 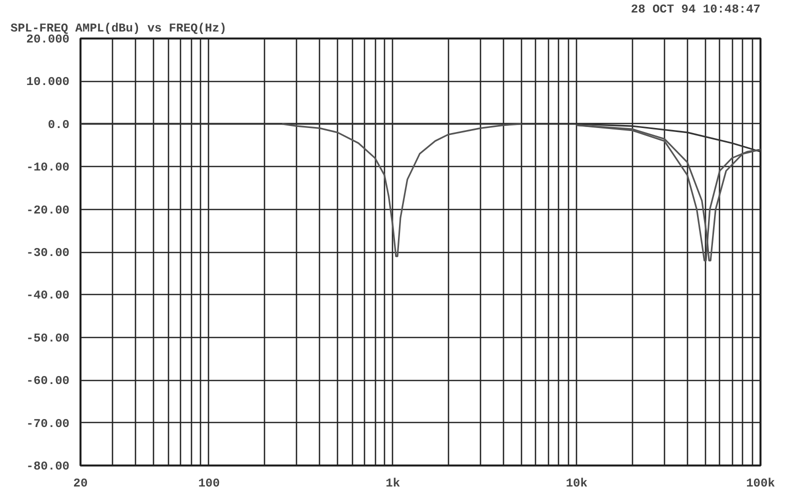 What do you see at coordinates (48, 253) in the screenshot?
I see `y-tick-label: -30.00` at bounding box center [48, 253].